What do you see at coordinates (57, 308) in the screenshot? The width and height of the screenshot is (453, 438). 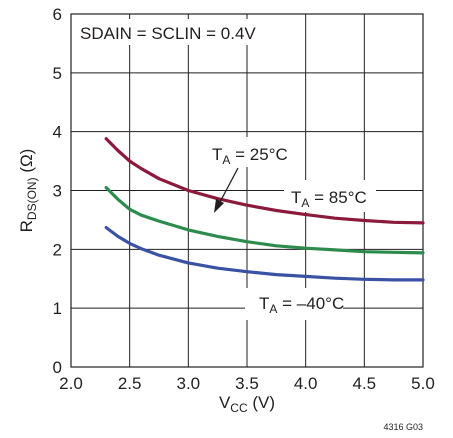 I see `y-tick-label: 1` at bounding box center [57, 308].